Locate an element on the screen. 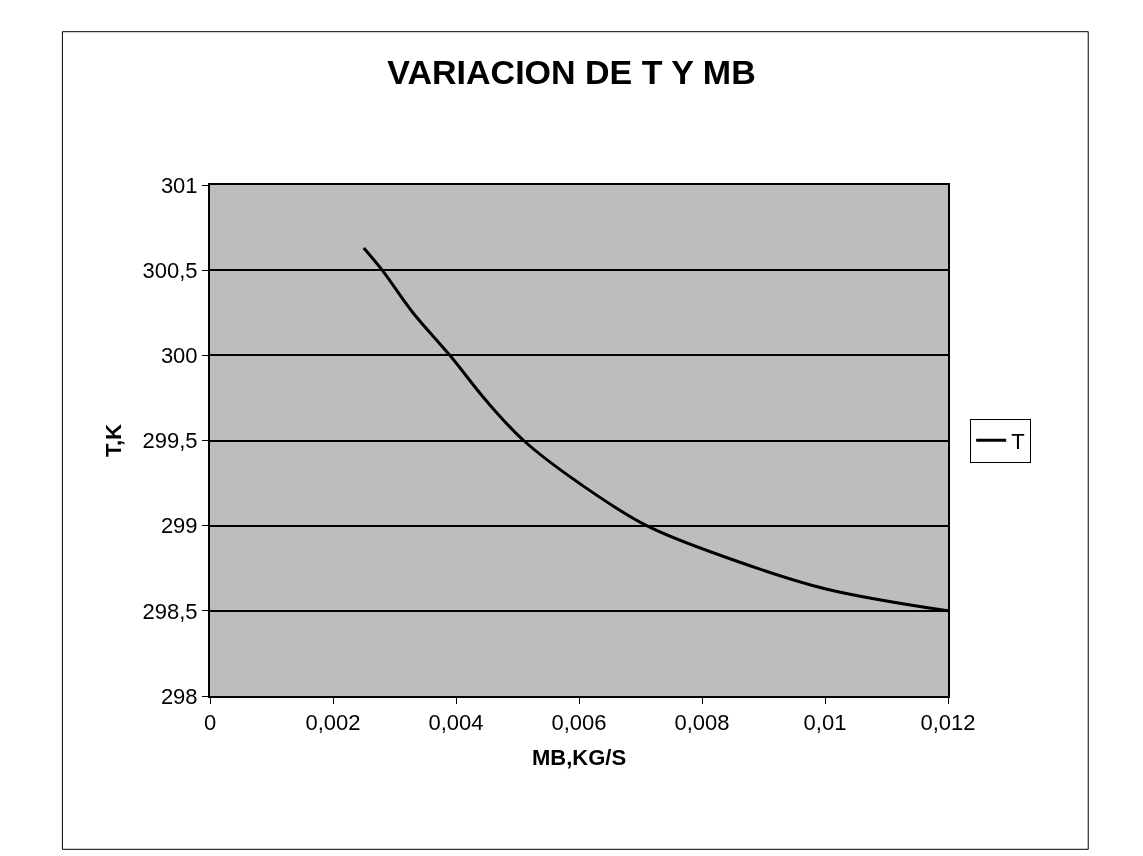 Image resolution: width=1143 pixels, height=856 pixels. x-axis-title: MB,KG/S is located at coordinates (579, 757).